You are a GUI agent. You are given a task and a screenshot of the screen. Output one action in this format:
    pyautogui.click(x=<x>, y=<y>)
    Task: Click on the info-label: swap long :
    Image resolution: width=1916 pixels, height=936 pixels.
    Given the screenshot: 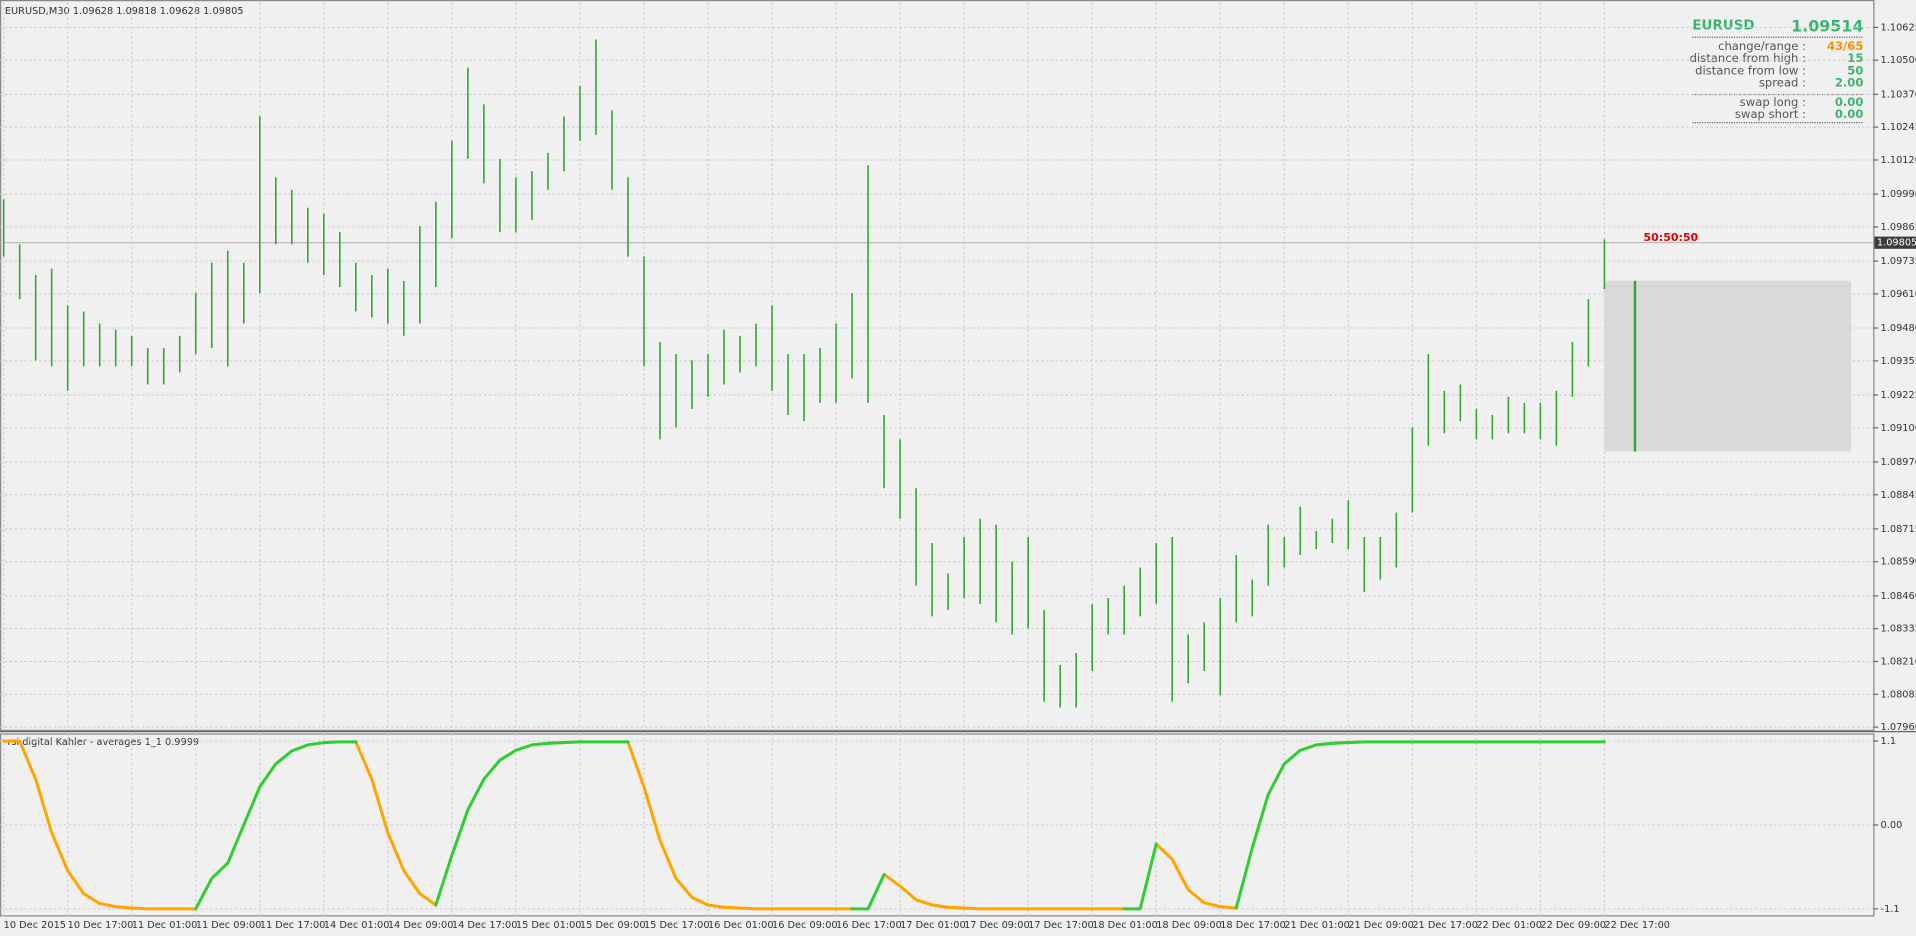 What is the action you would take?
    pyautogui.click(x=1773, y=102)
    